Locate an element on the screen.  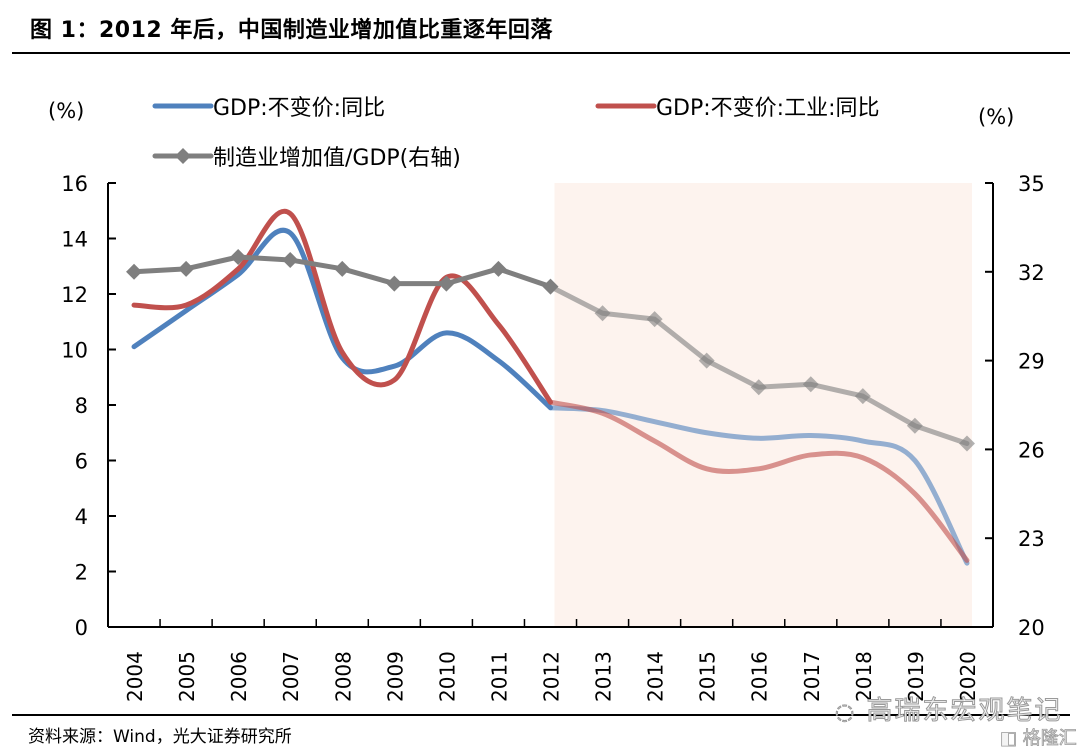
y-tick-label: 14 is located at coordinates (74, 240).